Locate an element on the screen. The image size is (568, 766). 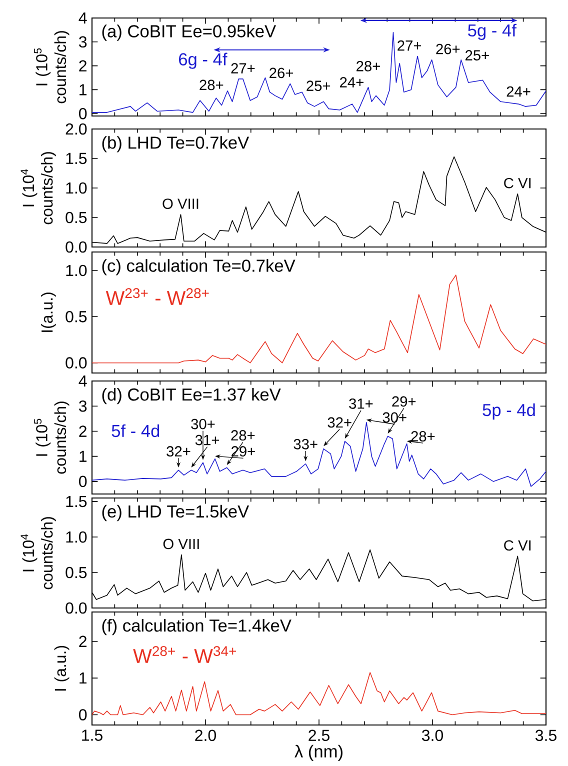
annotation: 29+ is located at coordinates (404, 401).